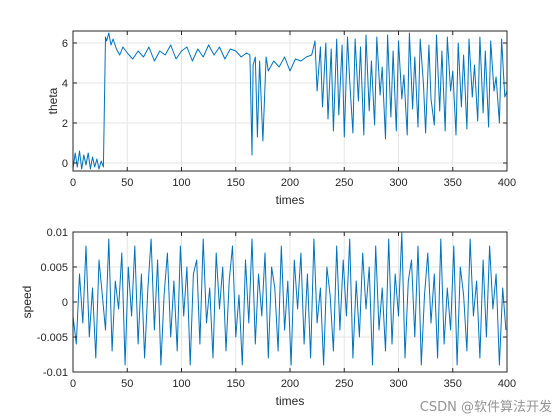 The height and width of the screenshot is (420, 560). Describe the element at coordinates (57, 233) in the screenshot. I see `y-tick-label: 0.01` at that location.